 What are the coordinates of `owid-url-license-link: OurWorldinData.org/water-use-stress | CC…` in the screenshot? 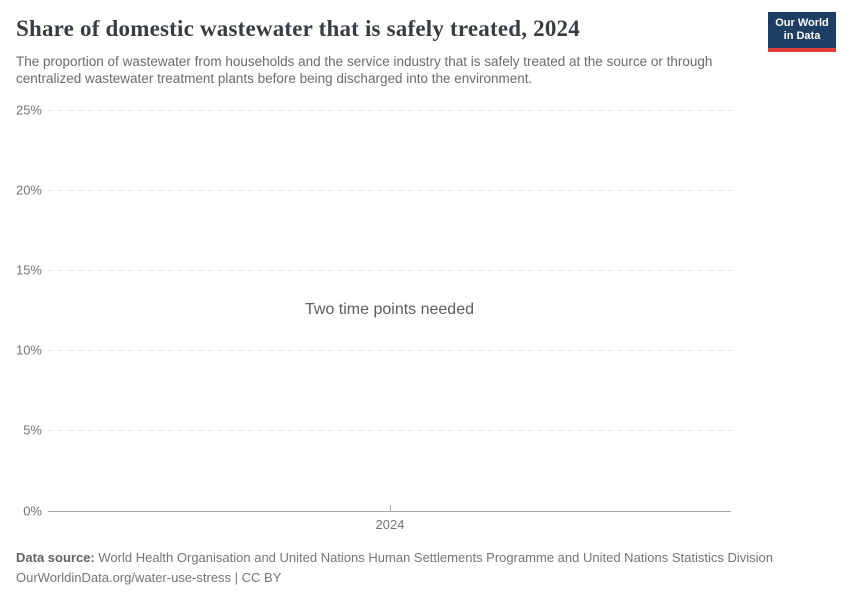 It's located at (149, 577).